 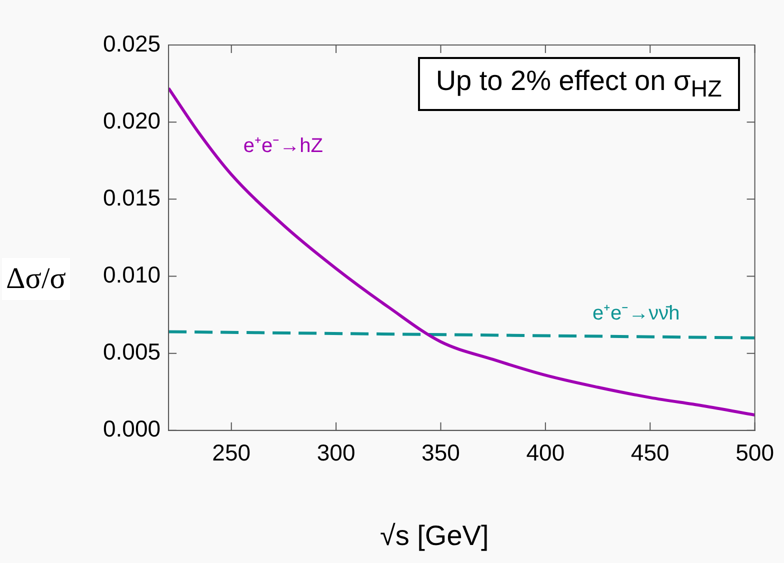 What do you see at coordinates (283, 146) in the screenshot?
I see `series-label: e⁺e⁻→hZ` at bounding box center [283, 146].